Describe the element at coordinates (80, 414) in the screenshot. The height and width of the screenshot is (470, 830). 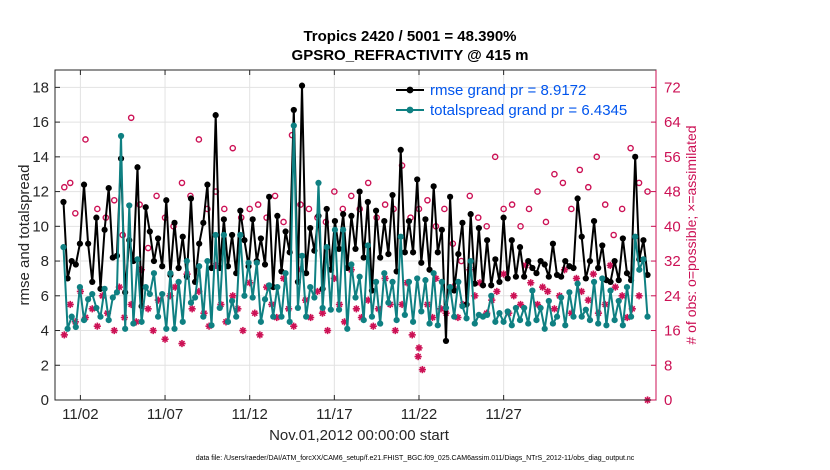
I see `x-tick-label: 11/02` at that location.